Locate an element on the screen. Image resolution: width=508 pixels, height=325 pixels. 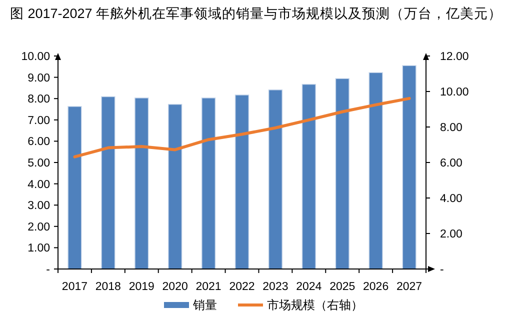
y-tick-label: 1.00 is located at coordinates (39, 248).